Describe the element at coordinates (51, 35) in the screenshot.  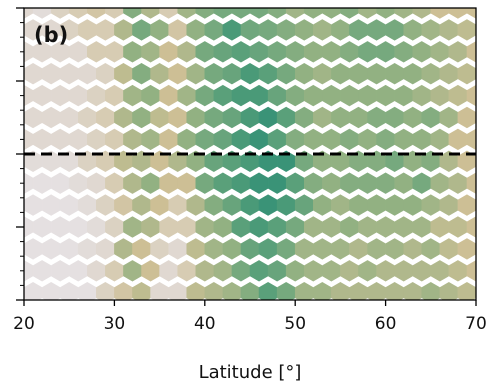
I see `panel-label: (b)` at that location.